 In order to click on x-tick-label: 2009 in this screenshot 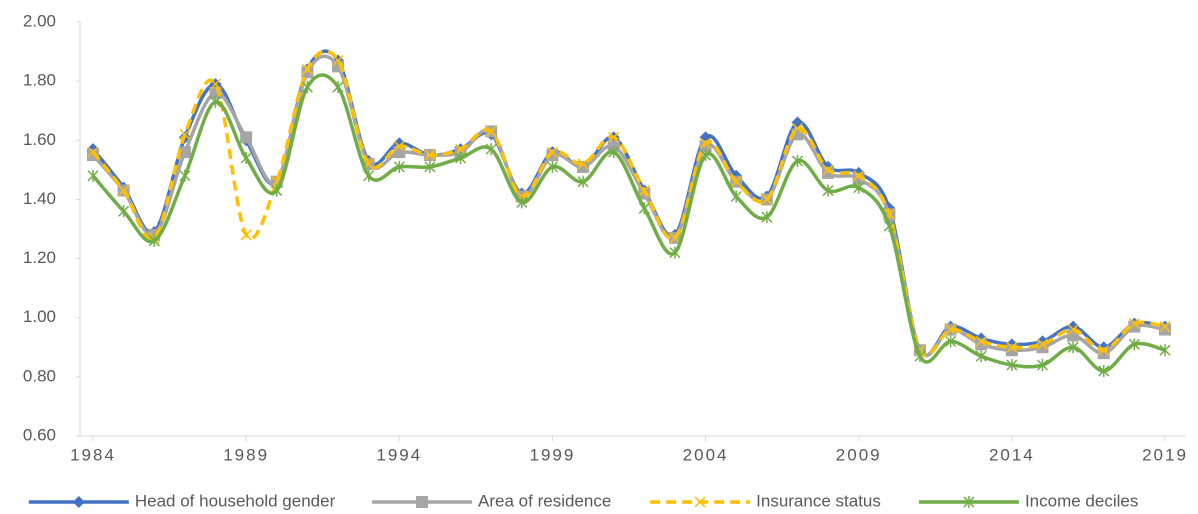, I will do `click(859, 454)`.